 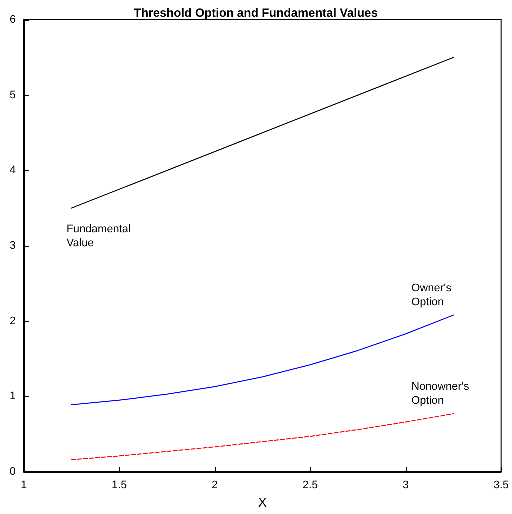 What do you see at coordinates (263, 502) in the screenshot?
I see `x-axis-title: X` at bounding box center [263, 502].